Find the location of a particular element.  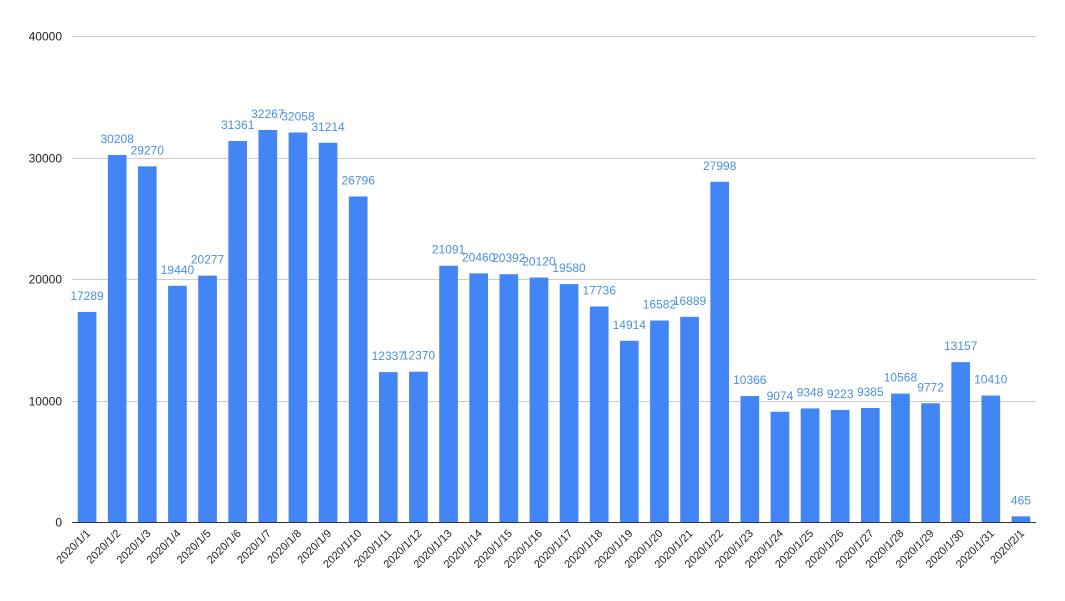

data-label: 16582 is located at coordinates (660, 305).